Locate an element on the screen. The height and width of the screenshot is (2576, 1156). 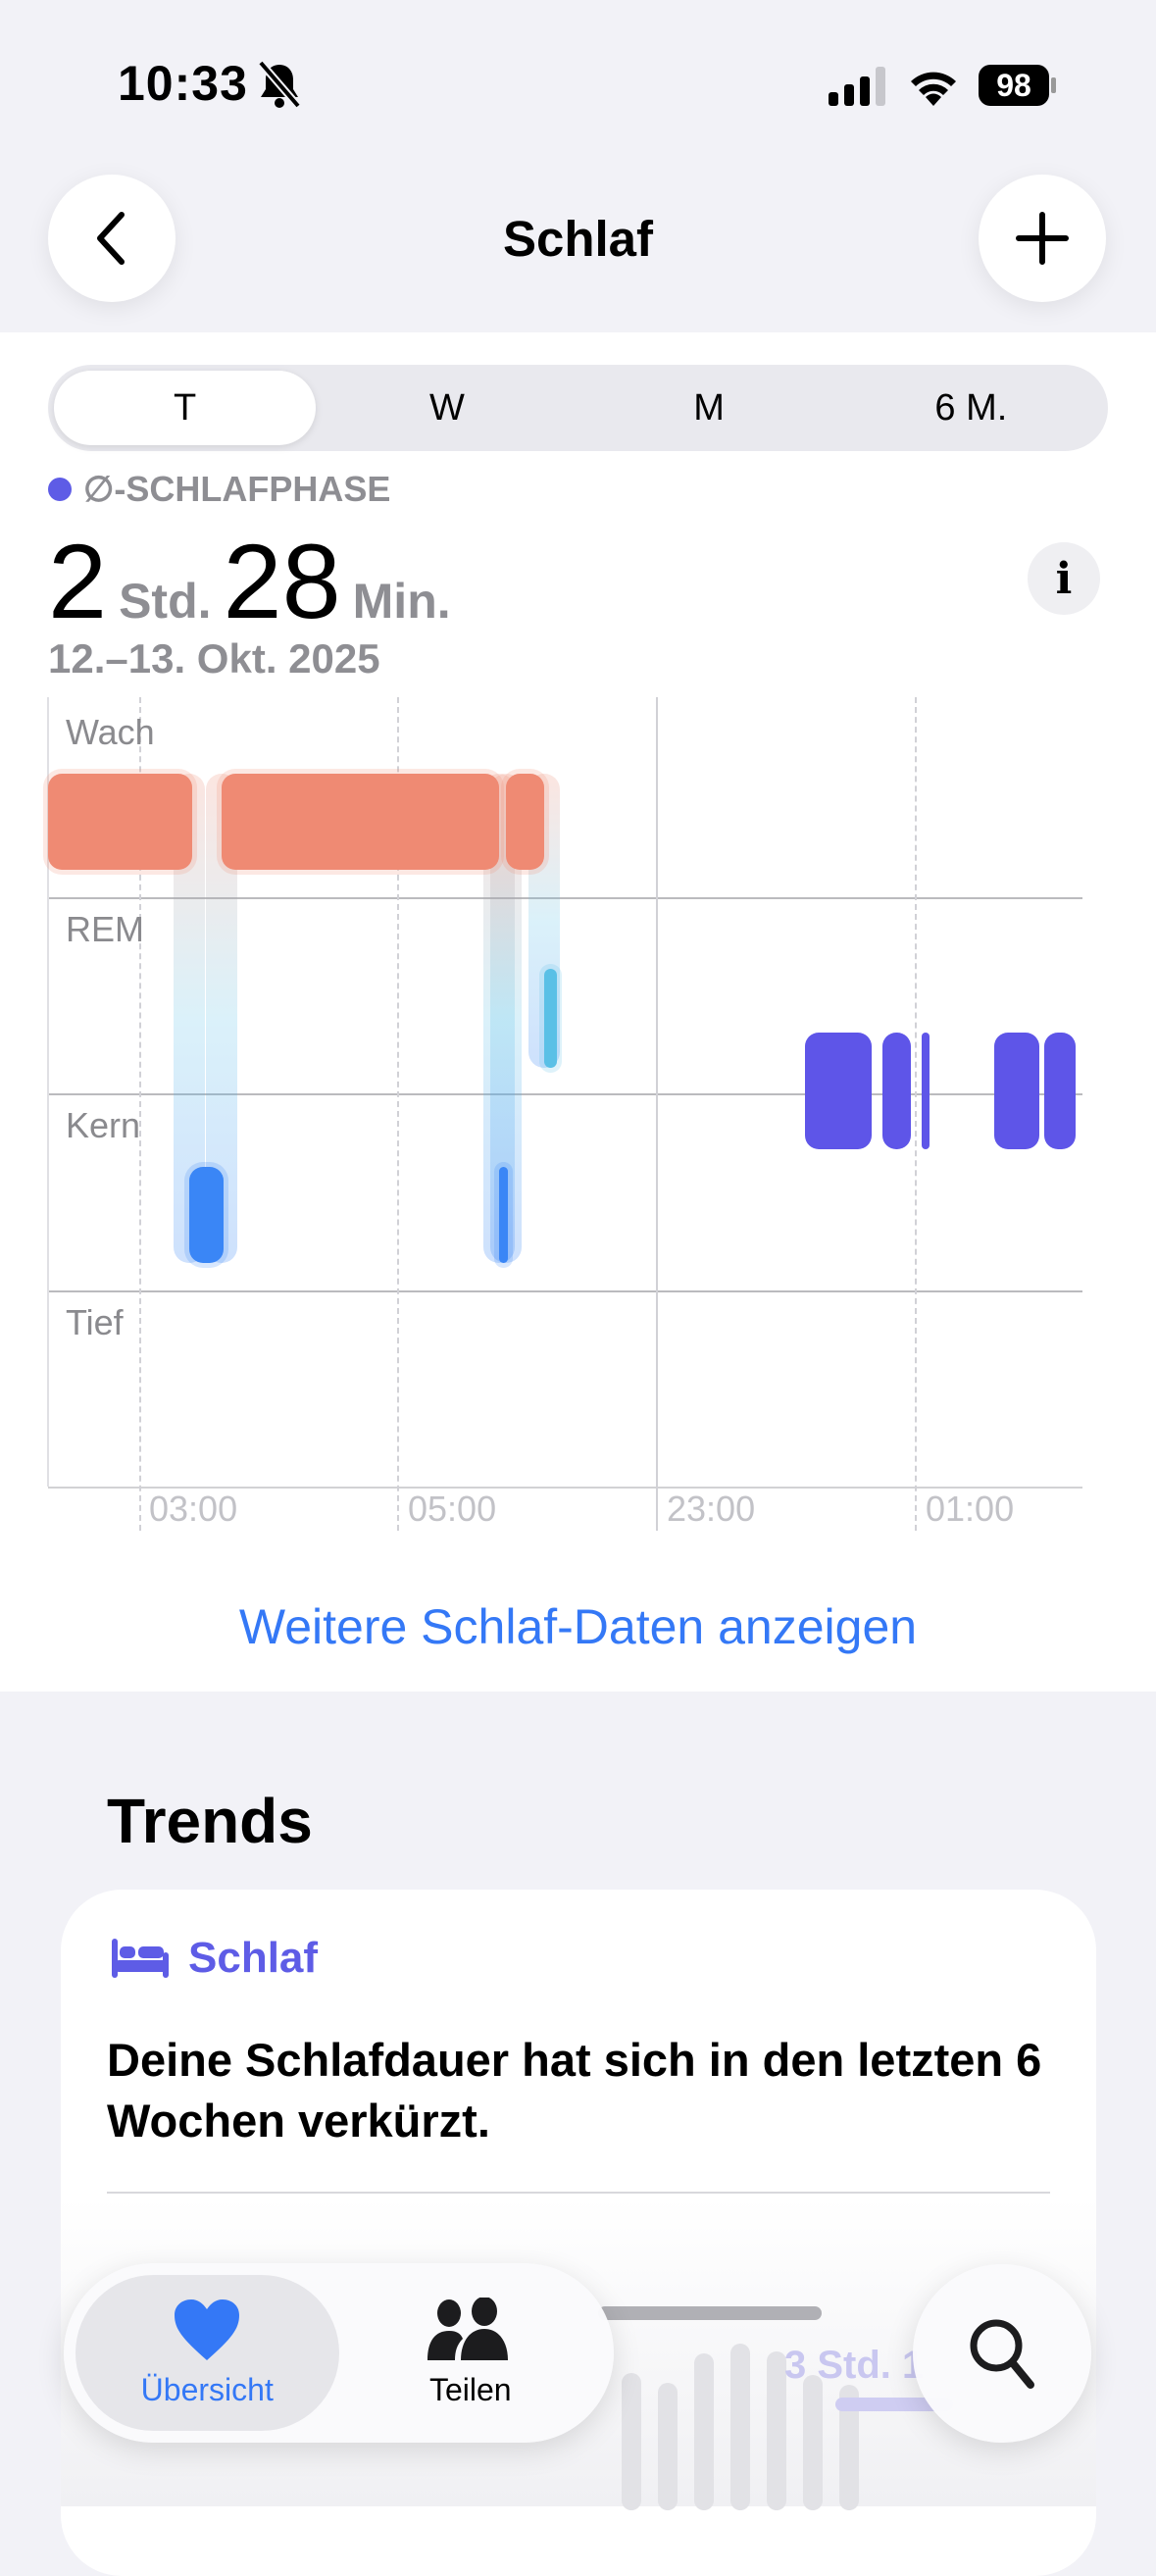
x-axis-line is located at coordinates (565, 1488).